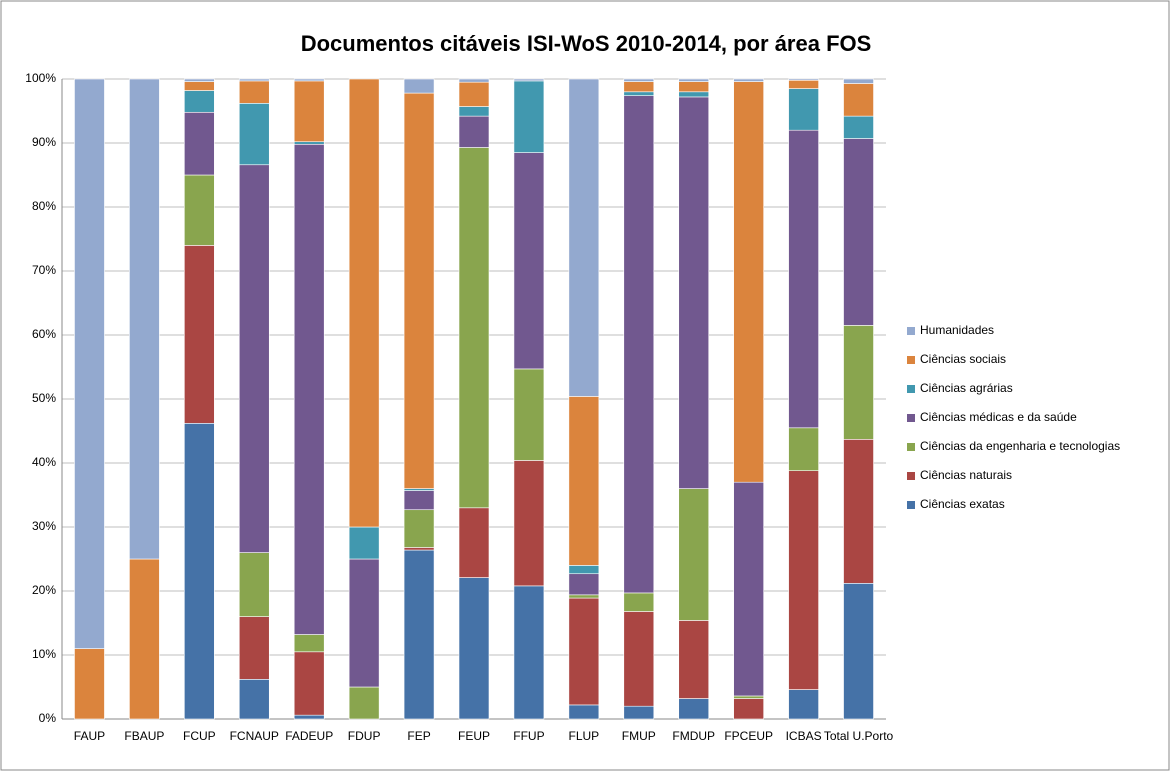  I want to click on x-tick-label: FDUP, so click(364, 736).